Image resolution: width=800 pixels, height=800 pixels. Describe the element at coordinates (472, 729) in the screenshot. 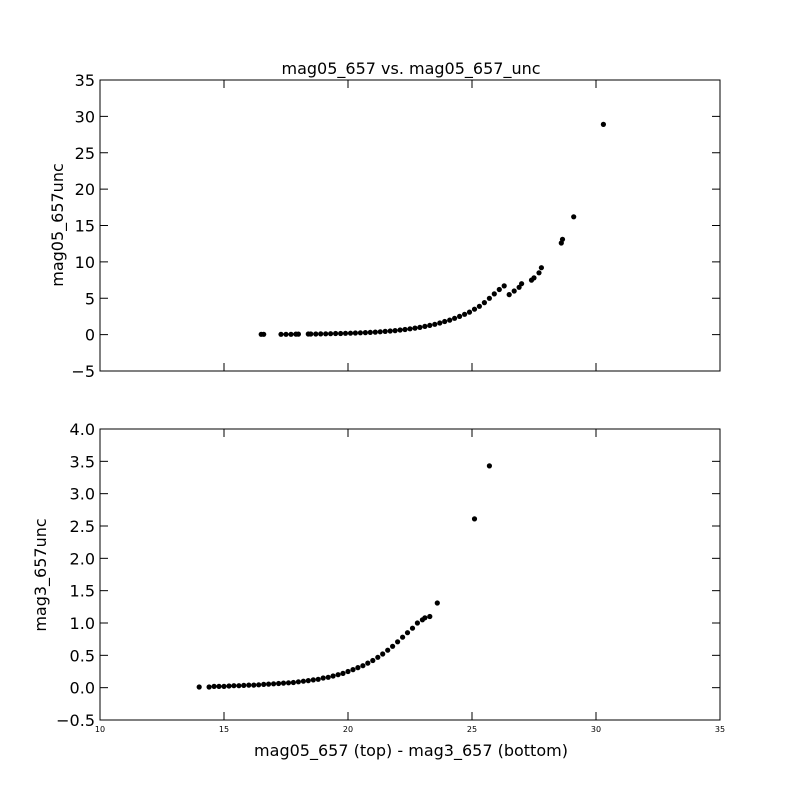

I see `x-tick-label: 25` at that location.